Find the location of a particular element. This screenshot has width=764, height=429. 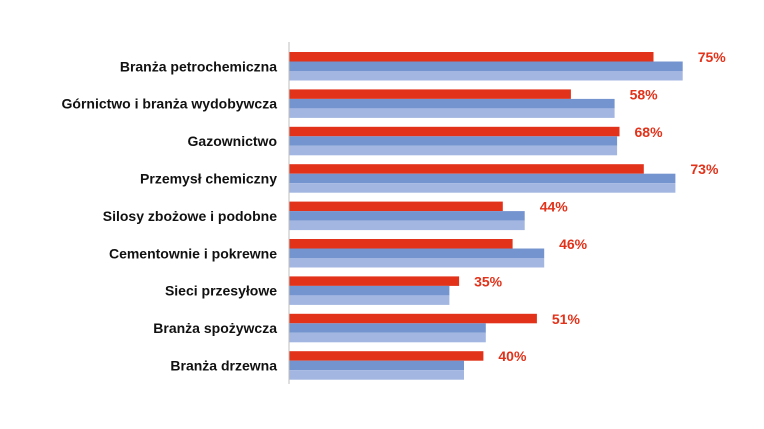

category-label: Cementownie i pokrewne is located at coordinates (193, 253).